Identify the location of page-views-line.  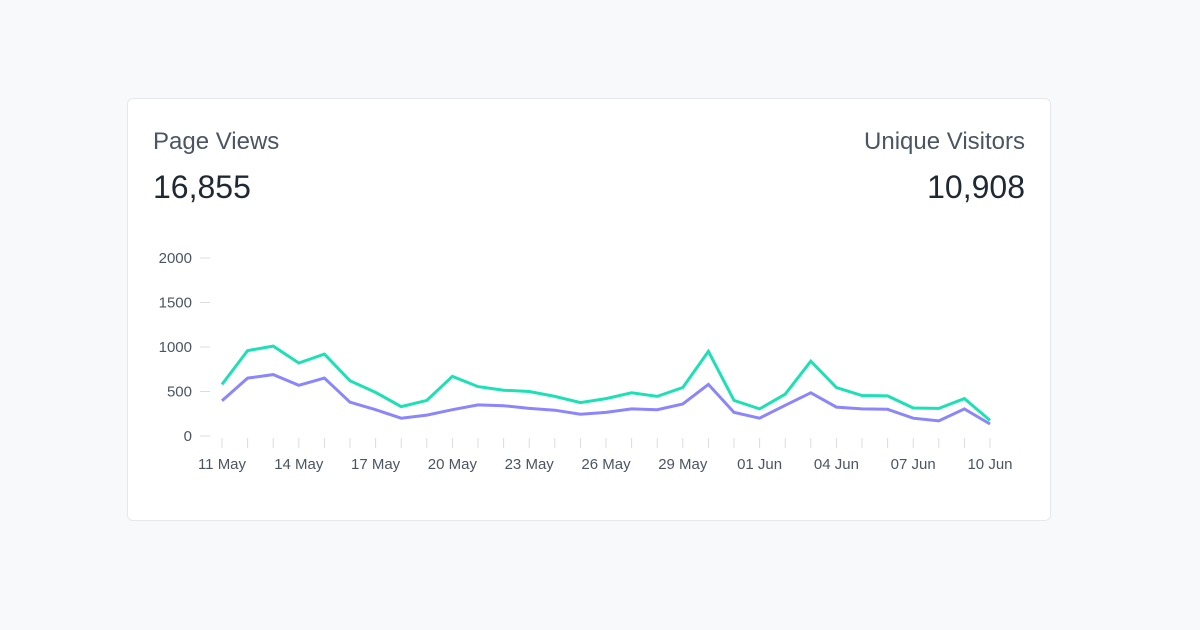
(605, 383).